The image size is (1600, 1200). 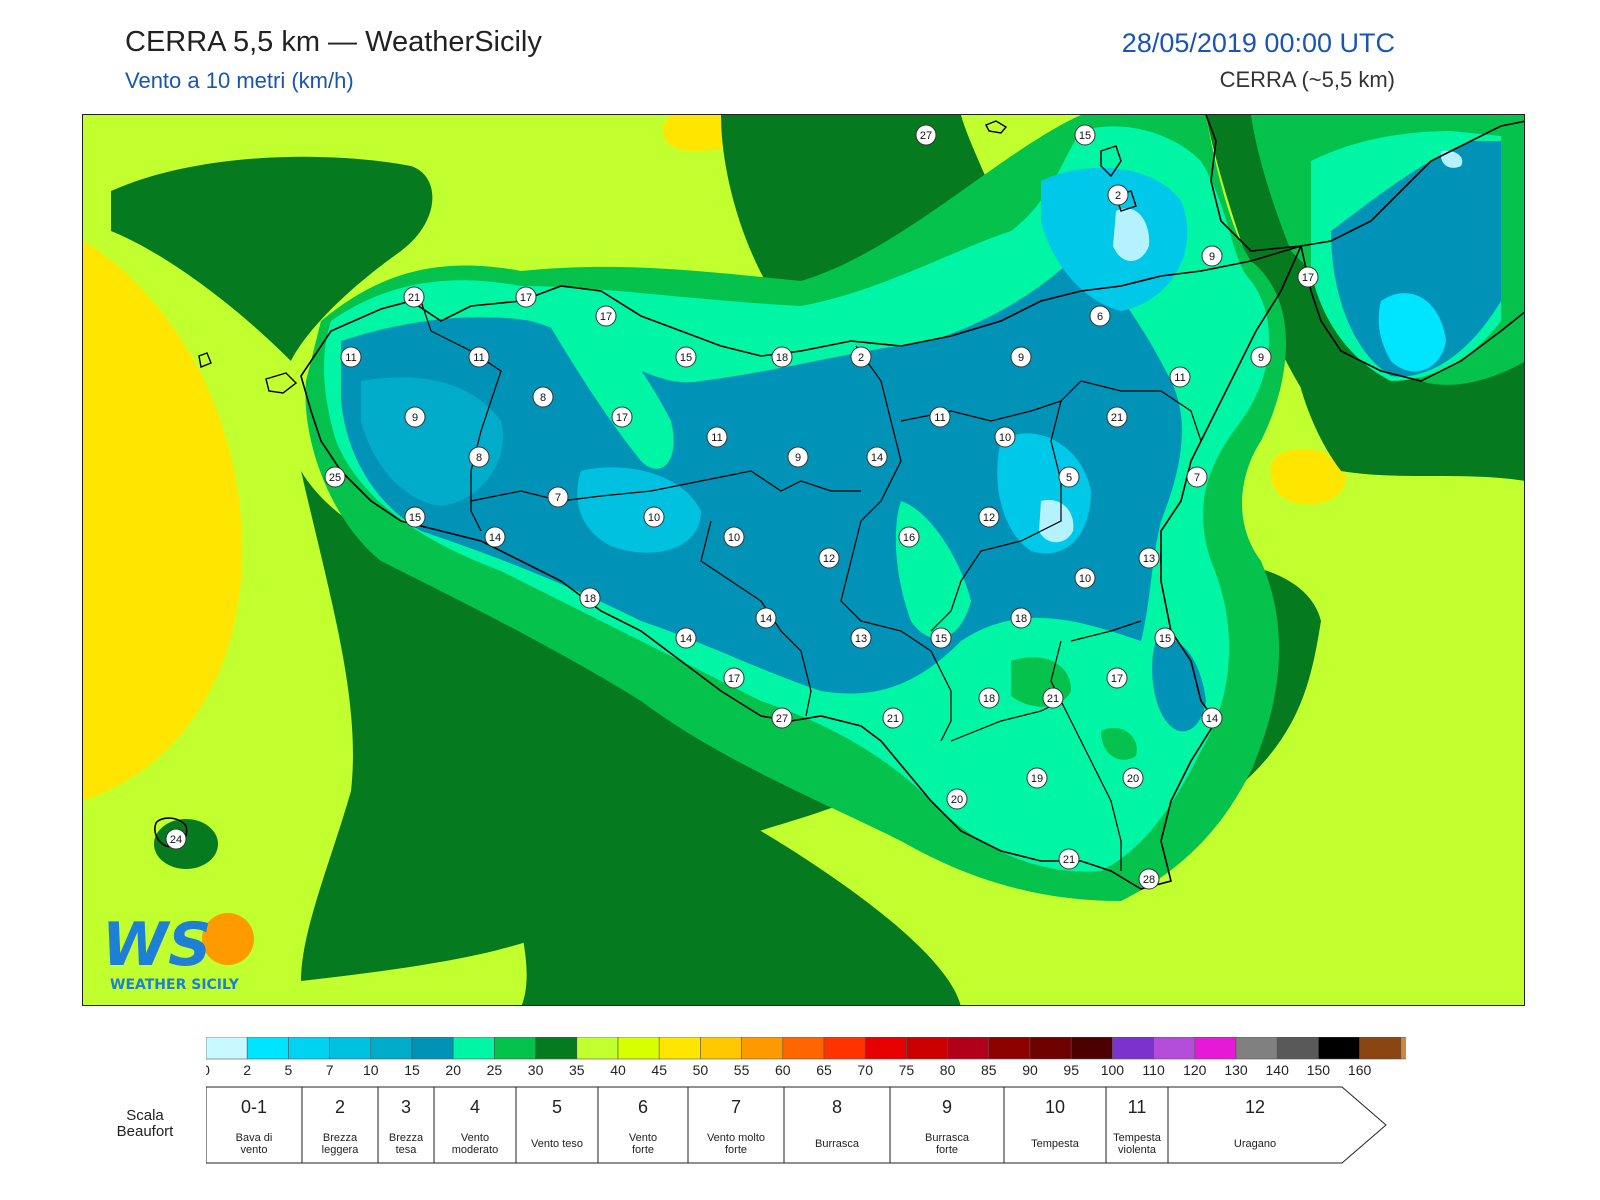 I want to click on beaufort-number: 4, so click(x=475, y=1107).